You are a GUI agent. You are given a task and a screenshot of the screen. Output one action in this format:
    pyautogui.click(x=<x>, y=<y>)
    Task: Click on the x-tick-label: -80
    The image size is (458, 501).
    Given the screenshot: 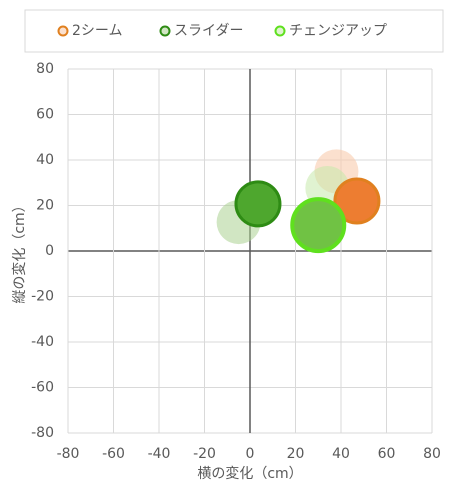 What is the action you would take?
    pyautogui.click(x=68, y=454)
    